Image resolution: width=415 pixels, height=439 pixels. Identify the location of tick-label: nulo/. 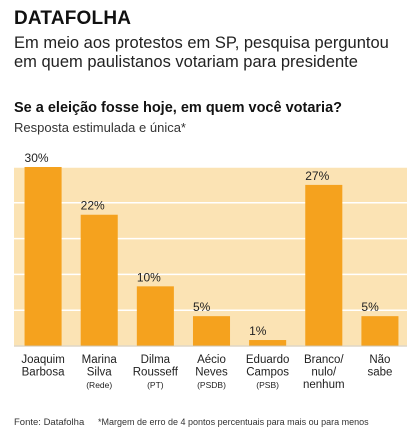
(324, 373).